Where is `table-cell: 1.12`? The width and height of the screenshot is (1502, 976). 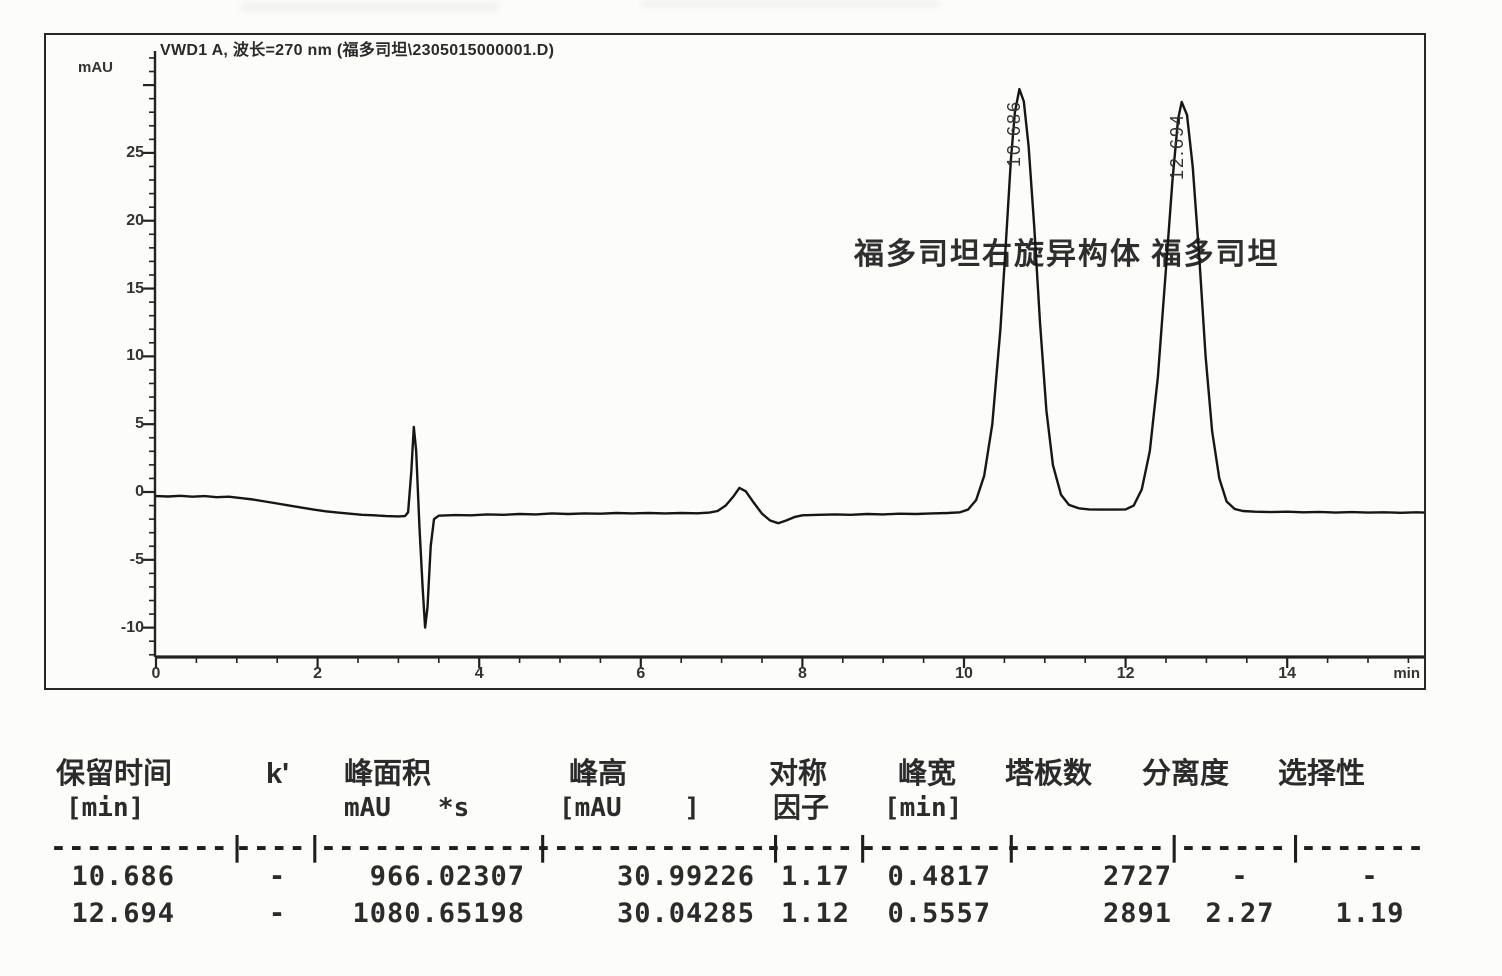 table-cell: 1.12 is located at coordinates (815, 913).